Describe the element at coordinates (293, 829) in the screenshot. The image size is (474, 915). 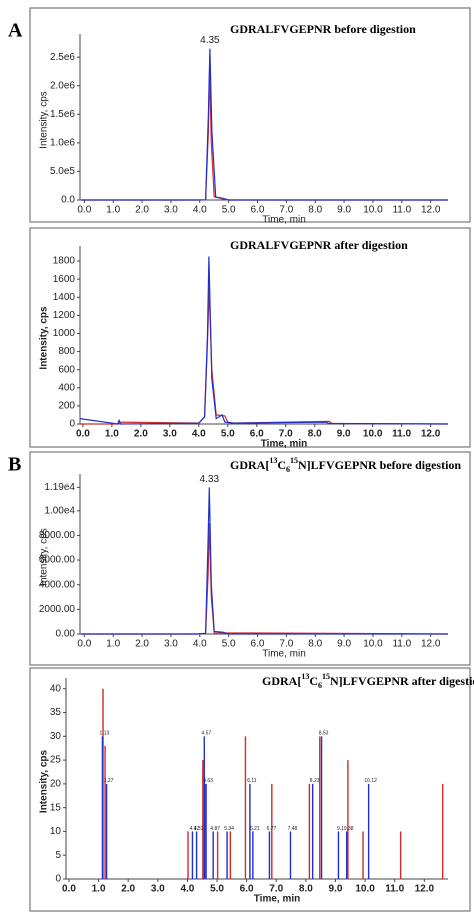
I see `peak-label: 7.48` at that location.